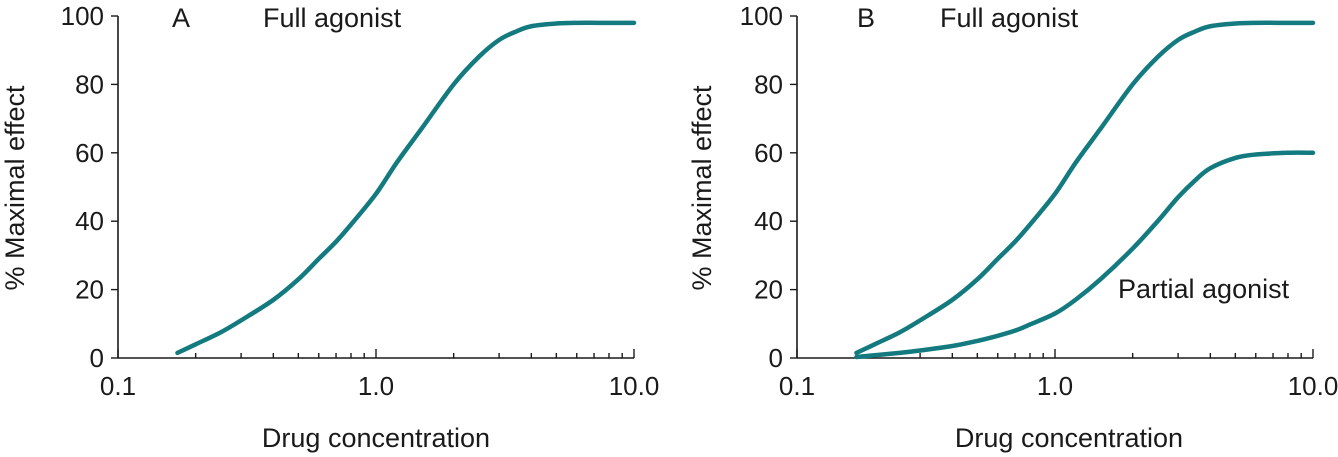  Describe the element at coordinates (376, 386) in the screenshot. I see `panel-a-x-tick-label: 1.0` at that location.